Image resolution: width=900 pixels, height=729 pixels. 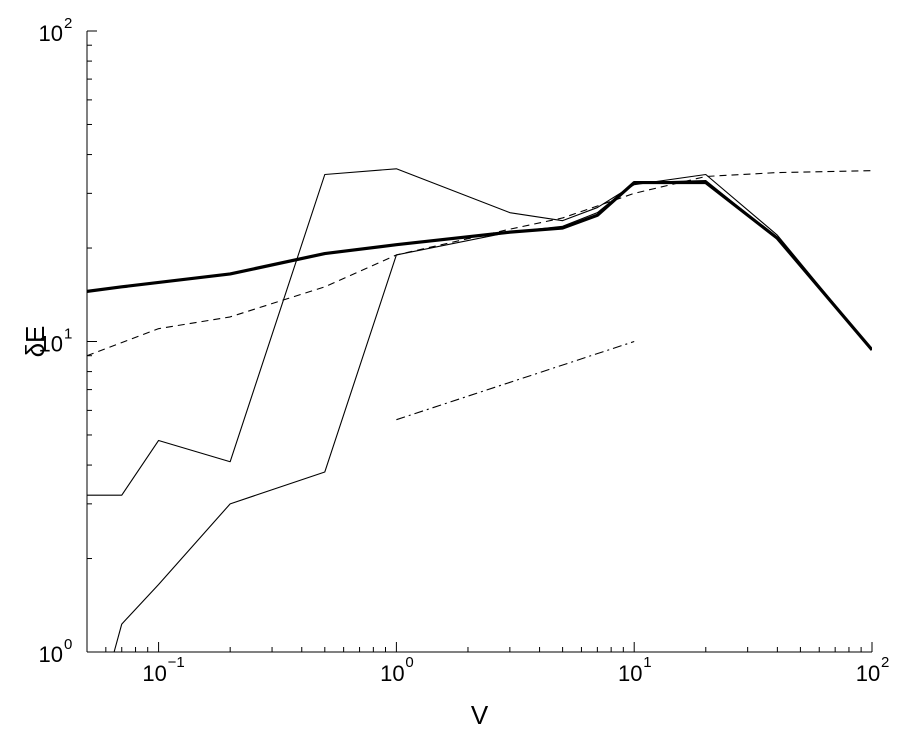 I want to click on y-tick-exponent: 1, so click(x=68, y=334).